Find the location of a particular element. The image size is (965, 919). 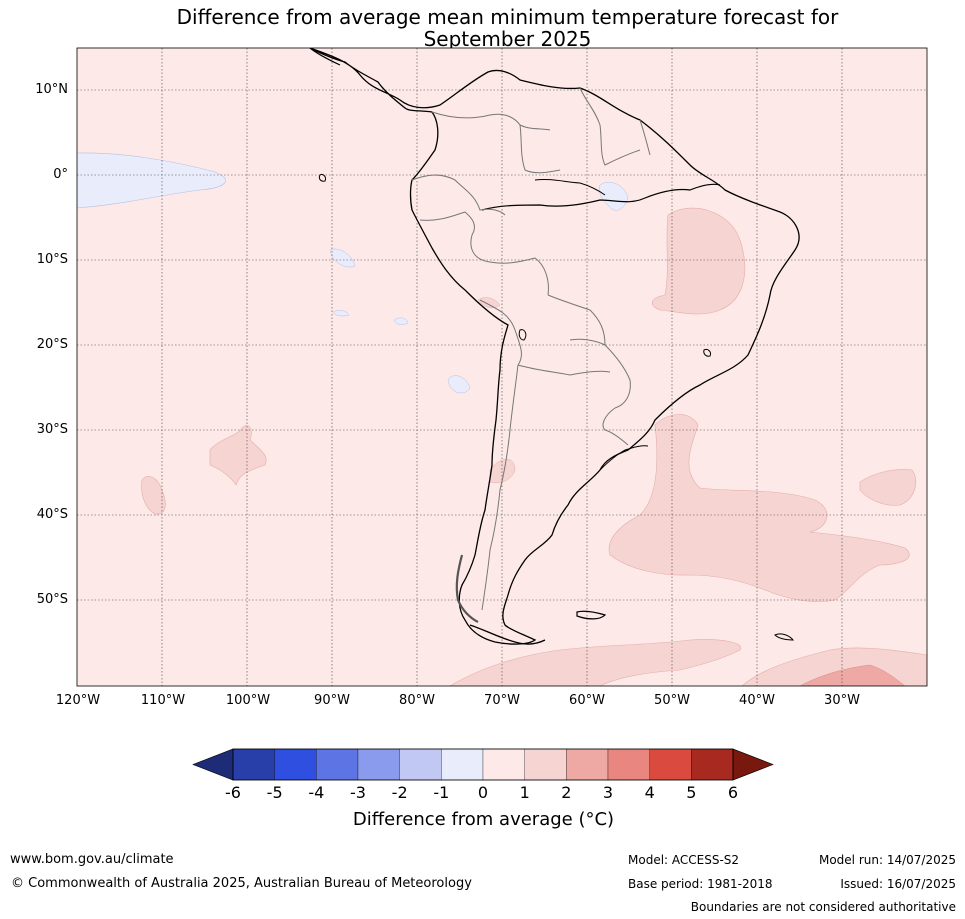

colorbar-label: Difference from average (°C) is located at coordinates (483, 819).